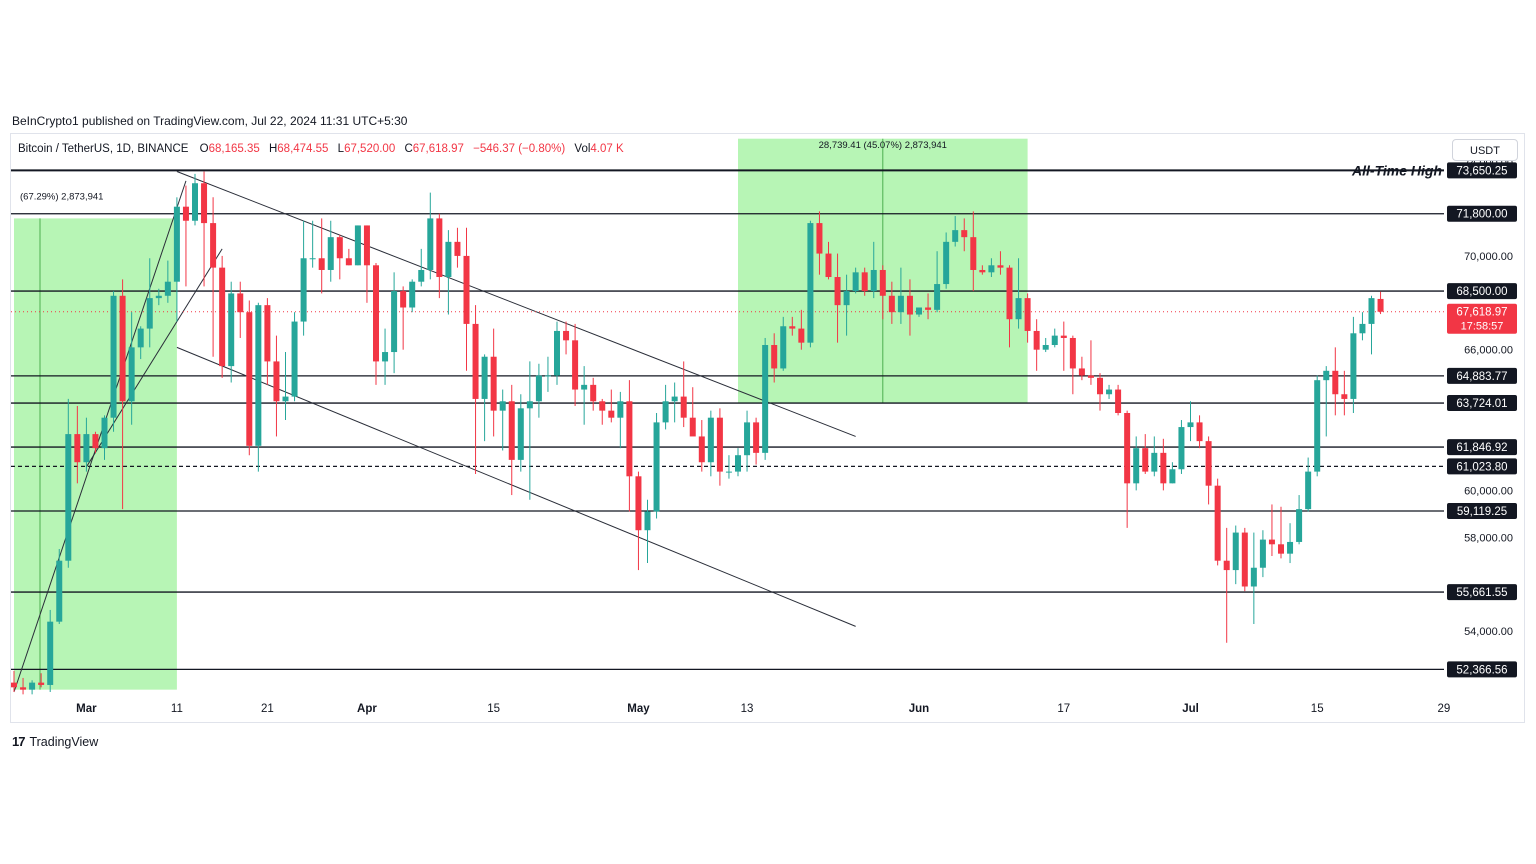 This screenshot has width=1536, height=864. I want to click on x-tick-11: 15, so click(1317, 709).